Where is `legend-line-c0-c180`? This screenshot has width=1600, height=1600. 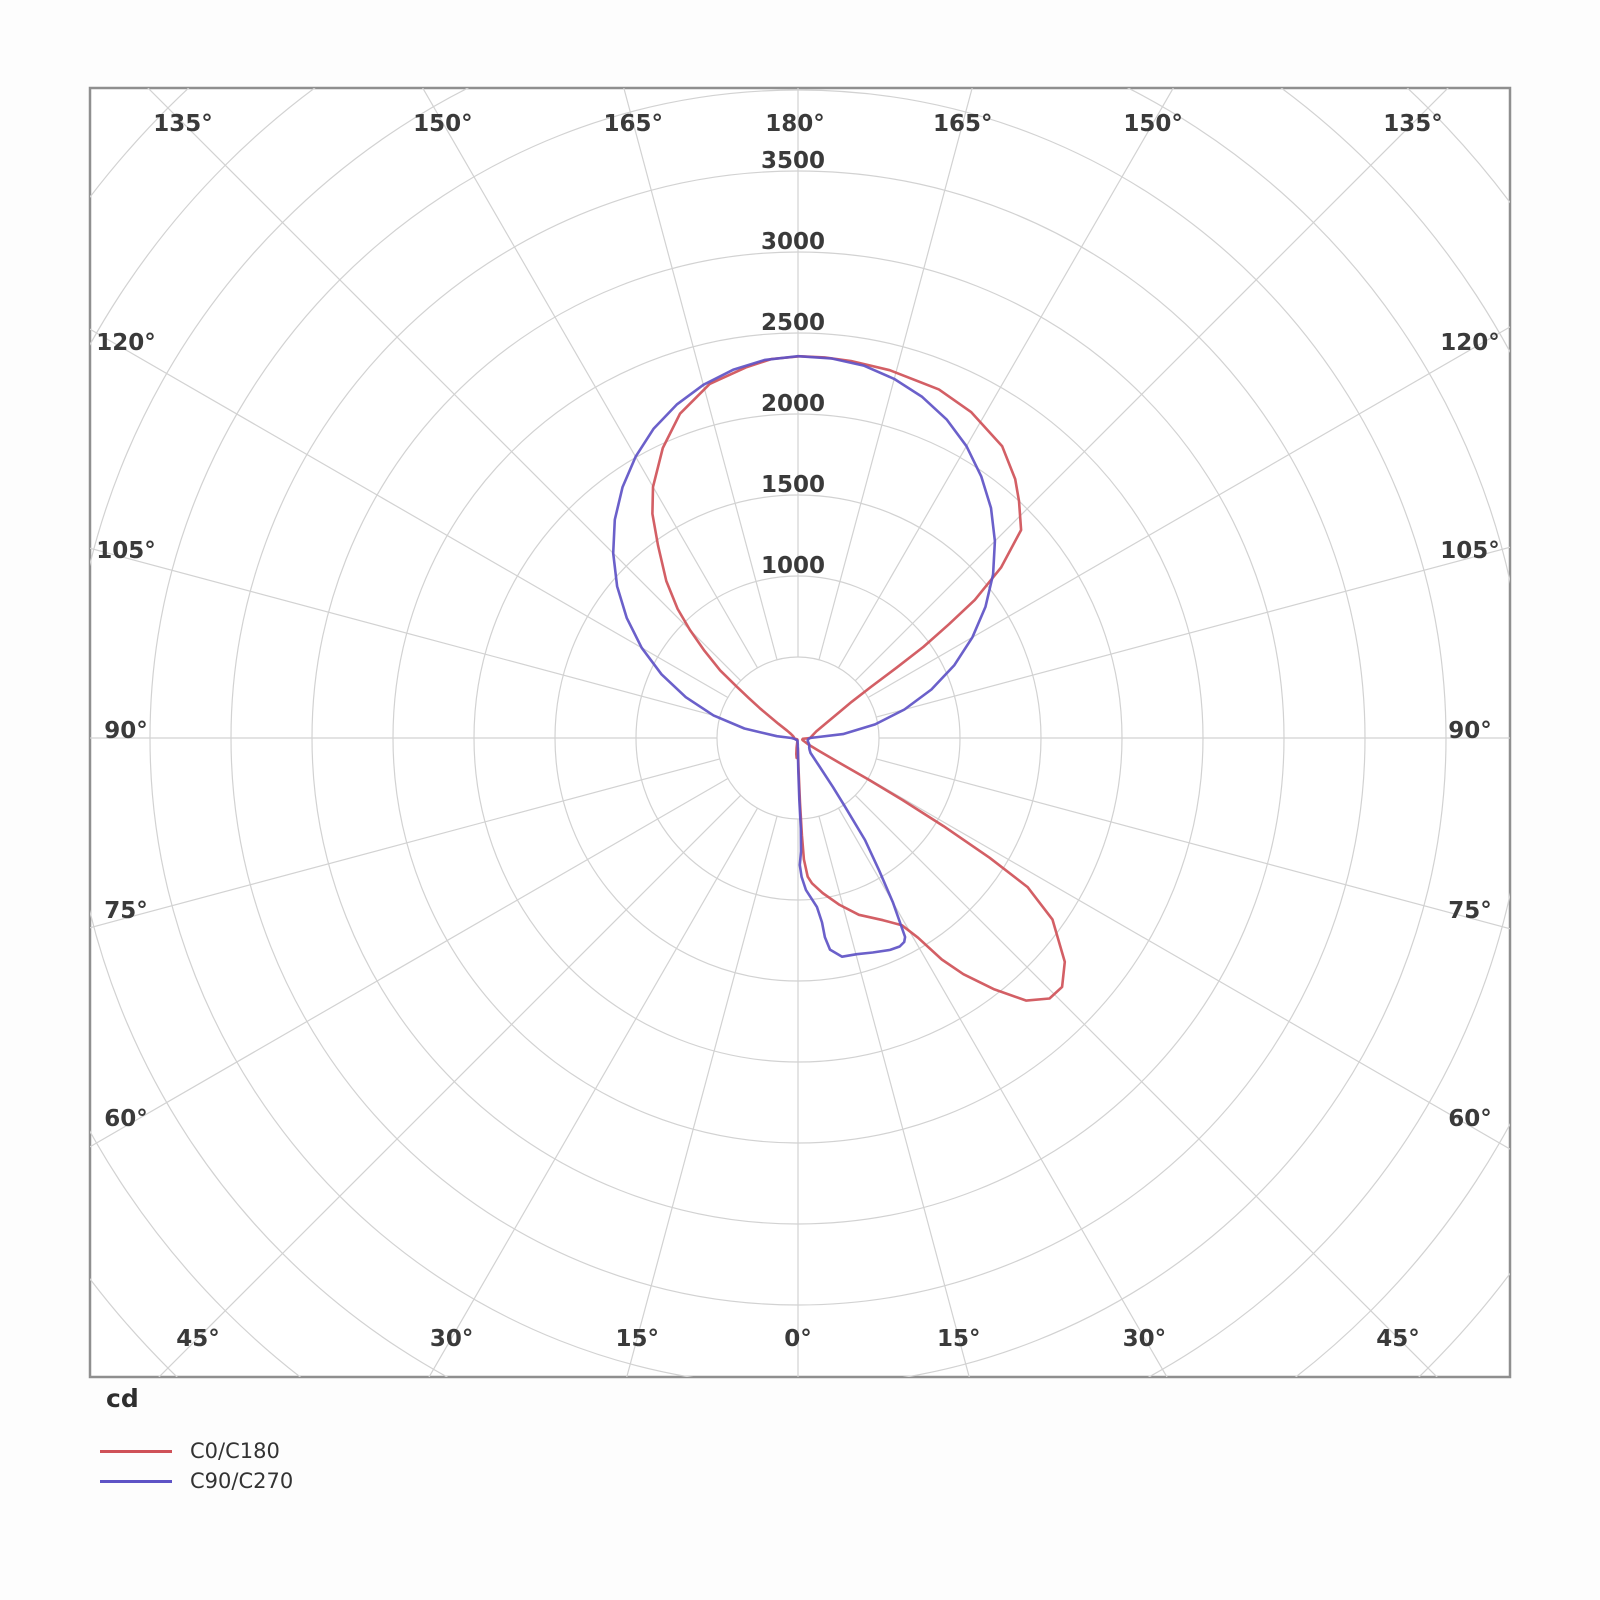 legend-line-c0-c180 is located at coordinates (136, 1451).